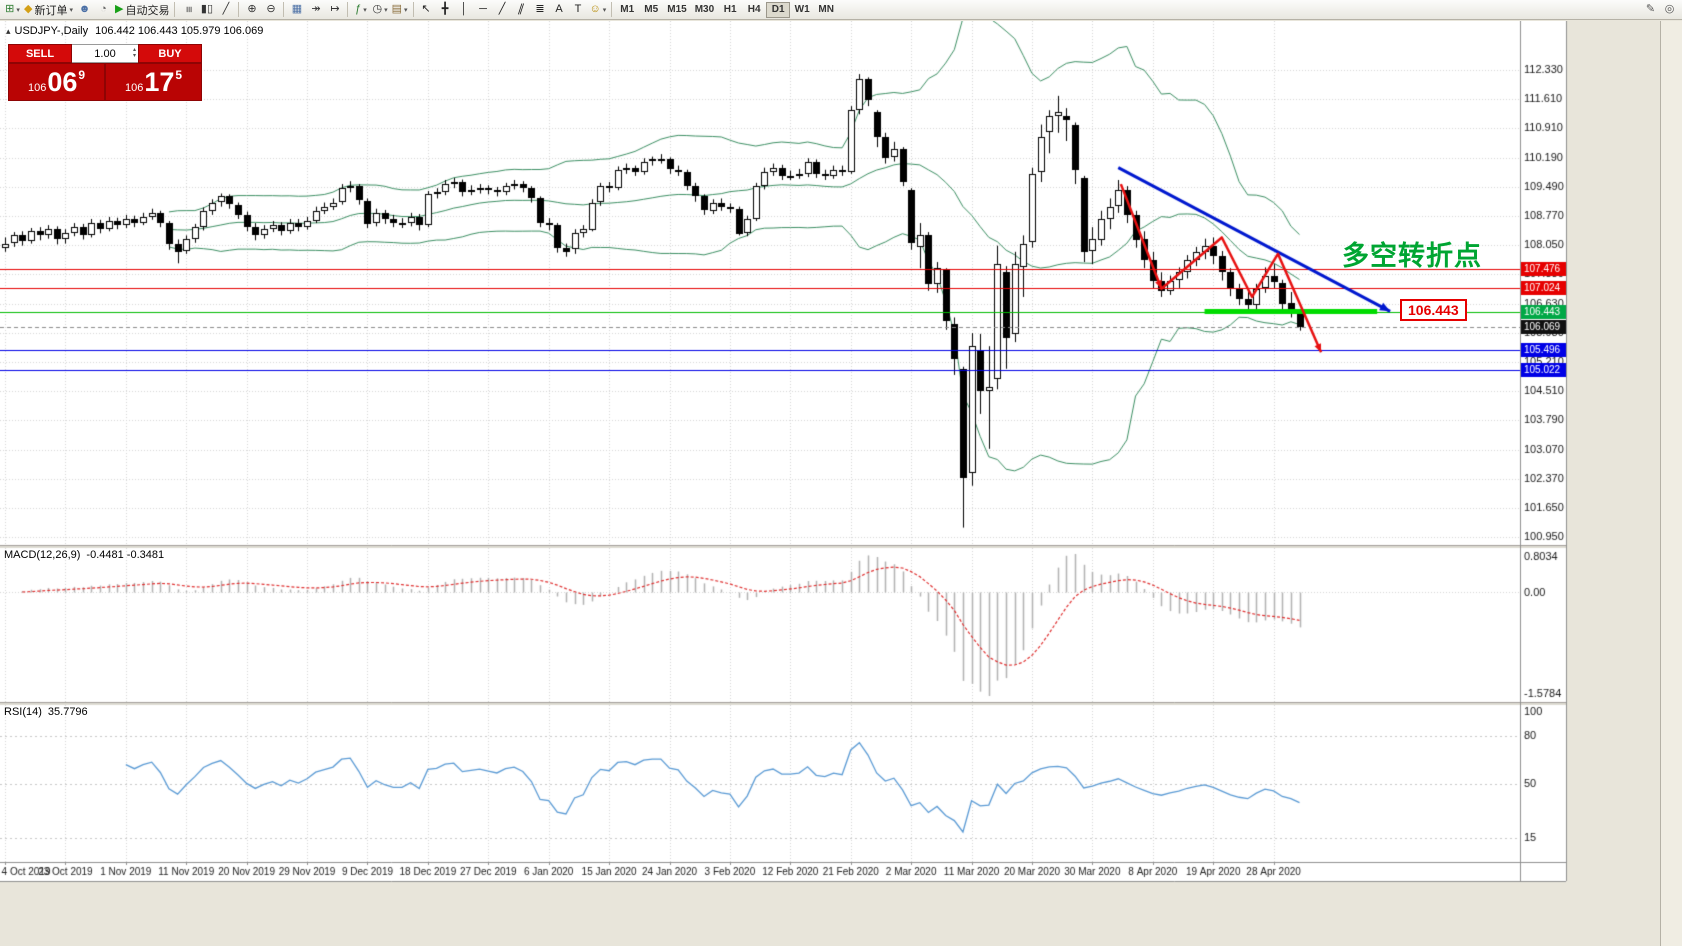 The height and width of the screenshot is (946, 1682). I want to click on bar-chart-icon: ≡, so click(188, 9).